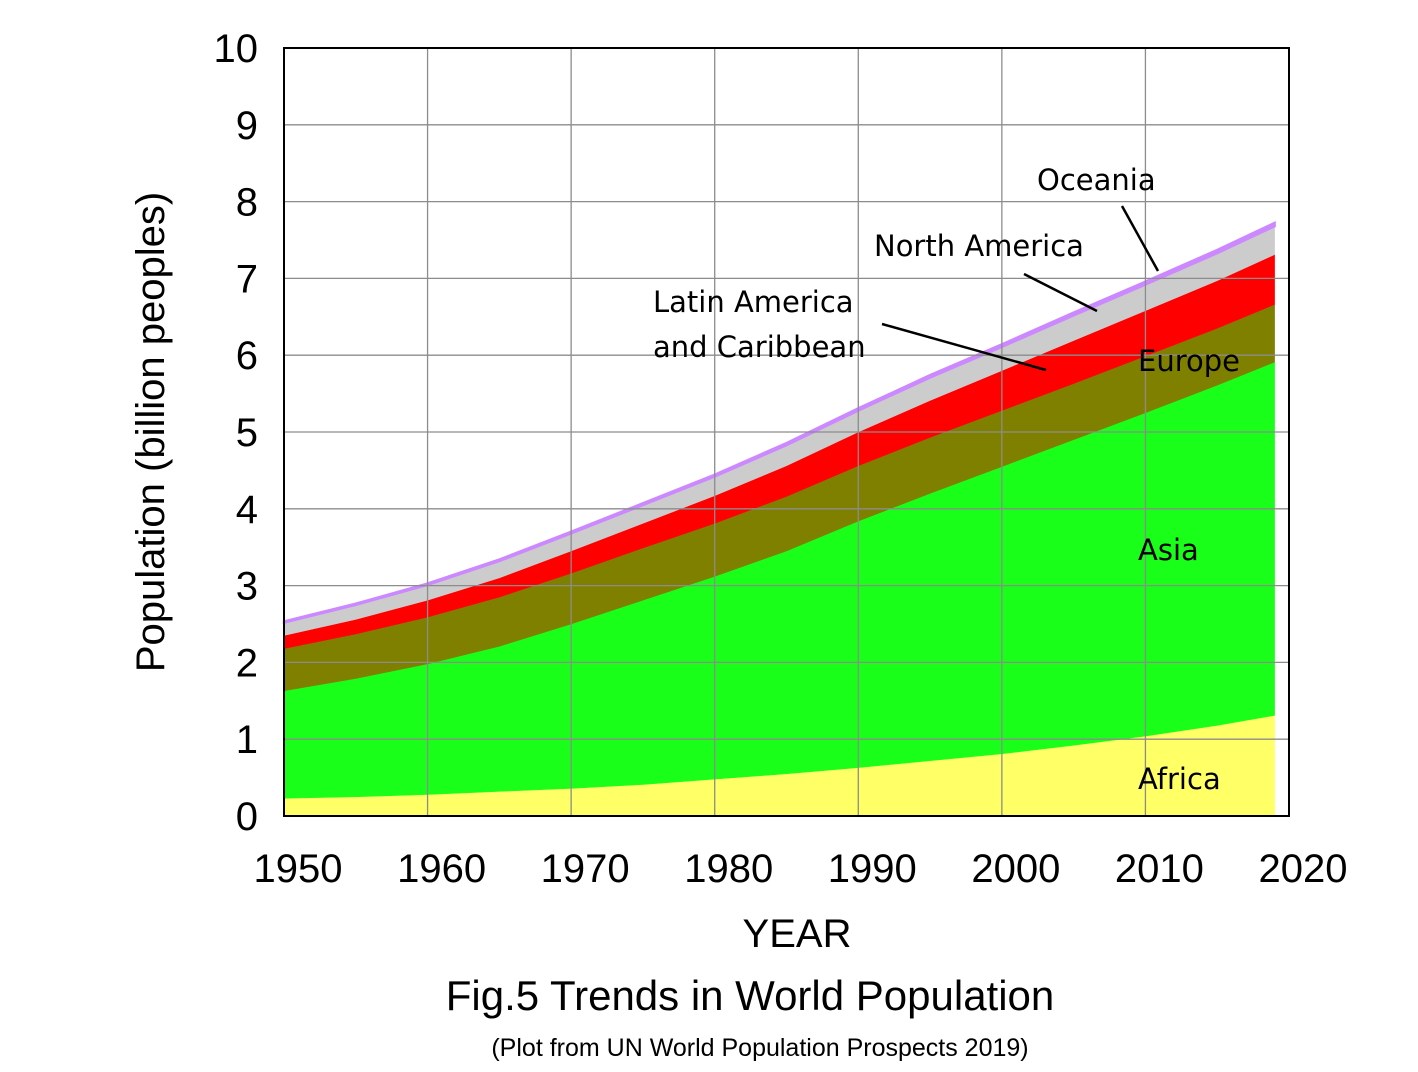  Describe the element at coordinates (1168, 550) in the screenshot. I see `label-asia: Asia` at that location.